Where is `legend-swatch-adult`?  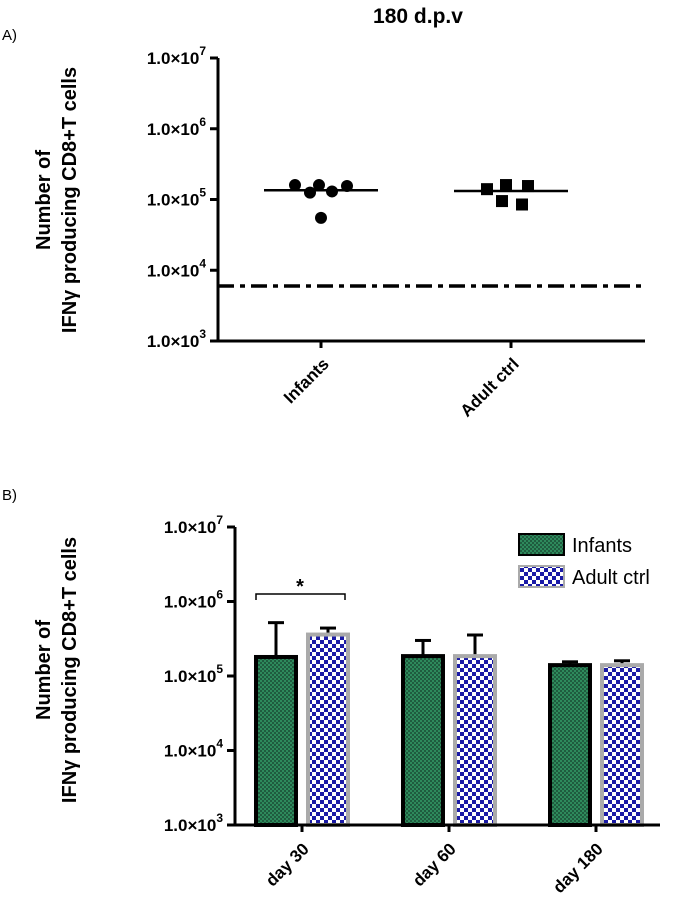
legend-swatch-adult is located at coordinates (541, 576).